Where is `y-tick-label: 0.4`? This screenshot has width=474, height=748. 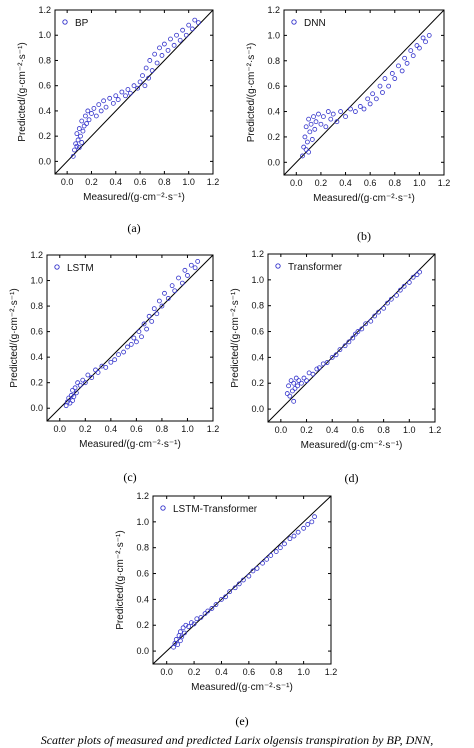
y-tick-label: 0.4 is located at coordinates (142, 599).